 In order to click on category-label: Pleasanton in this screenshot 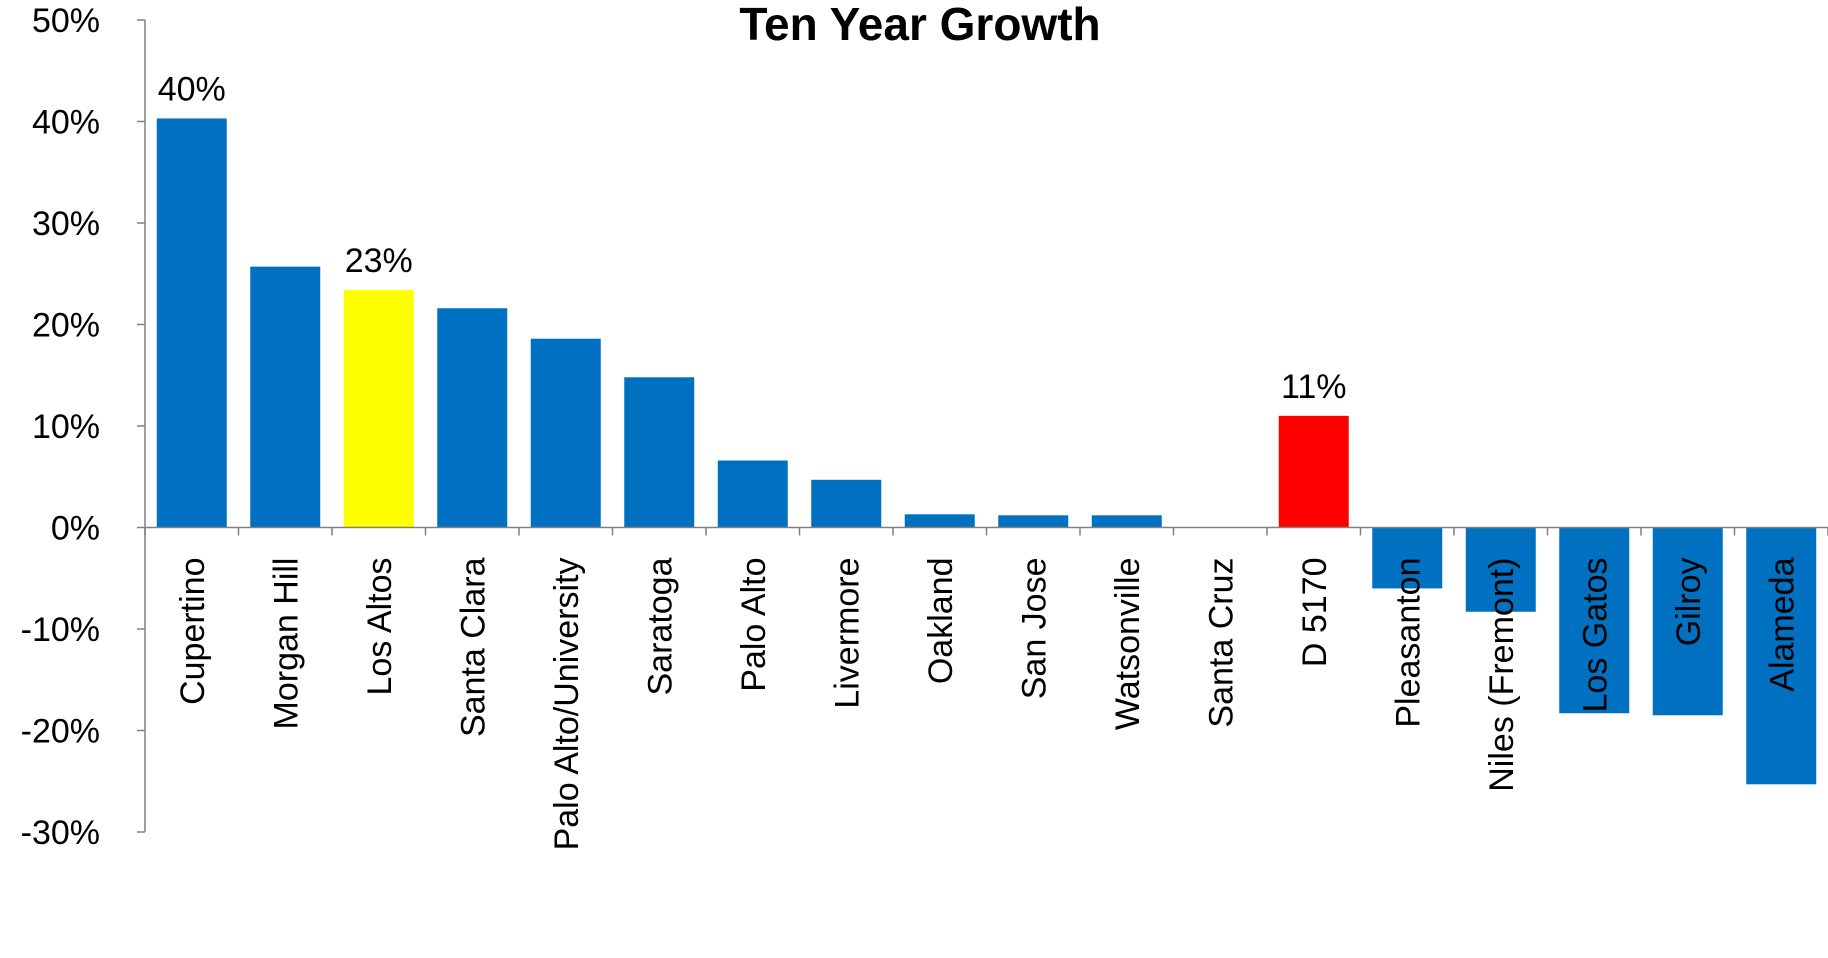, I will do `click(1408, 643)`.